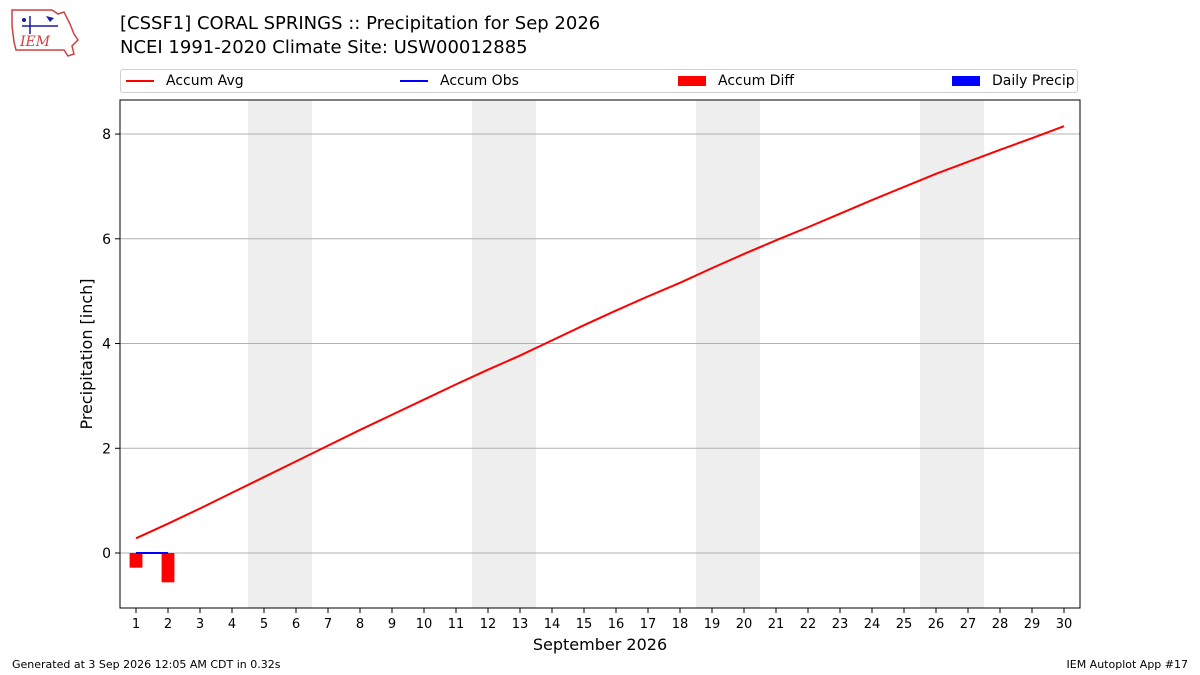  Describe the element at coordinates (872, 624) in the screenshot. I see `x-tick-label-24: 24` at that location.